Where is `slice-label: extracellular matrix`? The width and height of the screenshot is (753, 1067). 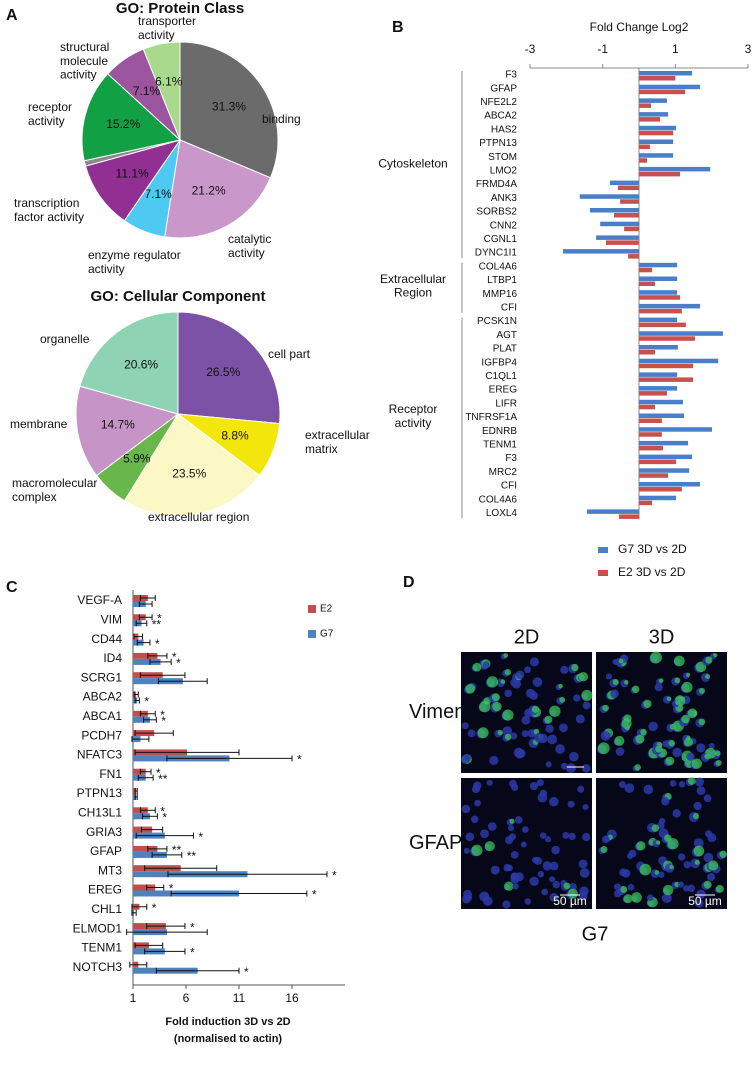 slice-label: extracellular matrix is located at coordinates (337, 442).